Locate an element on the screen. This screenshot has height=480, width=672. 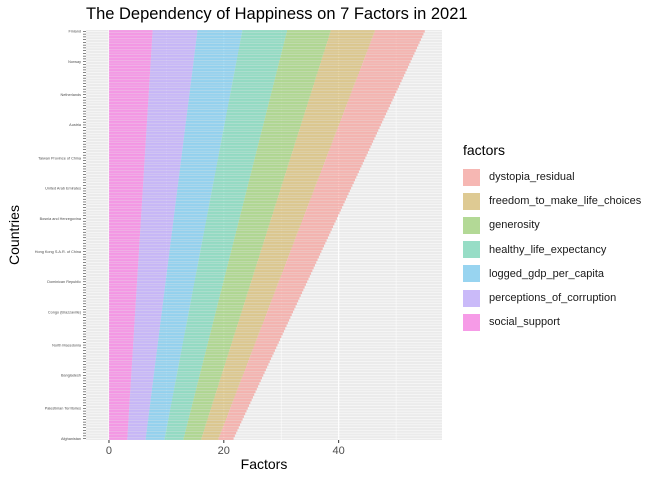
x-tick-label: 40 is located at coordinates (339, 451).